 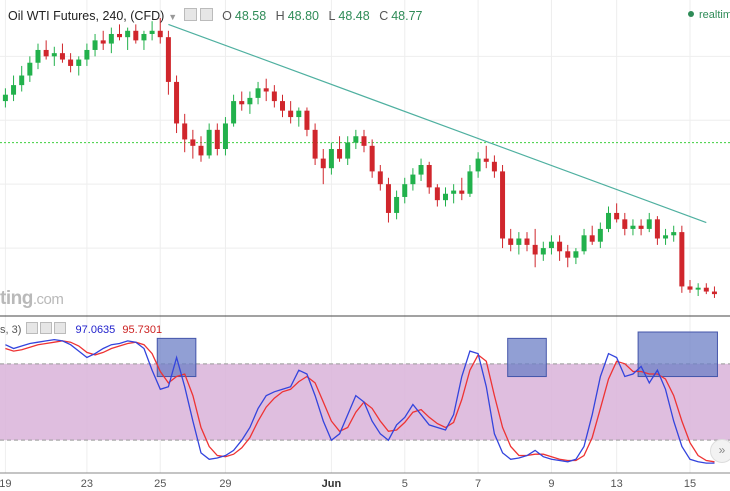 What do you see at coordinates (332, 484) in the screenshot?
I see `x-tick-label: Jun` at bounding box center [332, 484].